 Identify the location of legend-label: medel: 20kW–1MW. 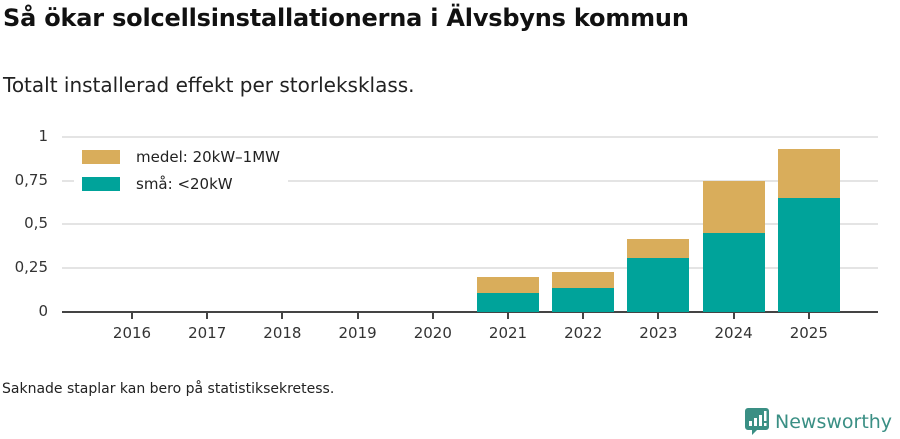
(208, 156).